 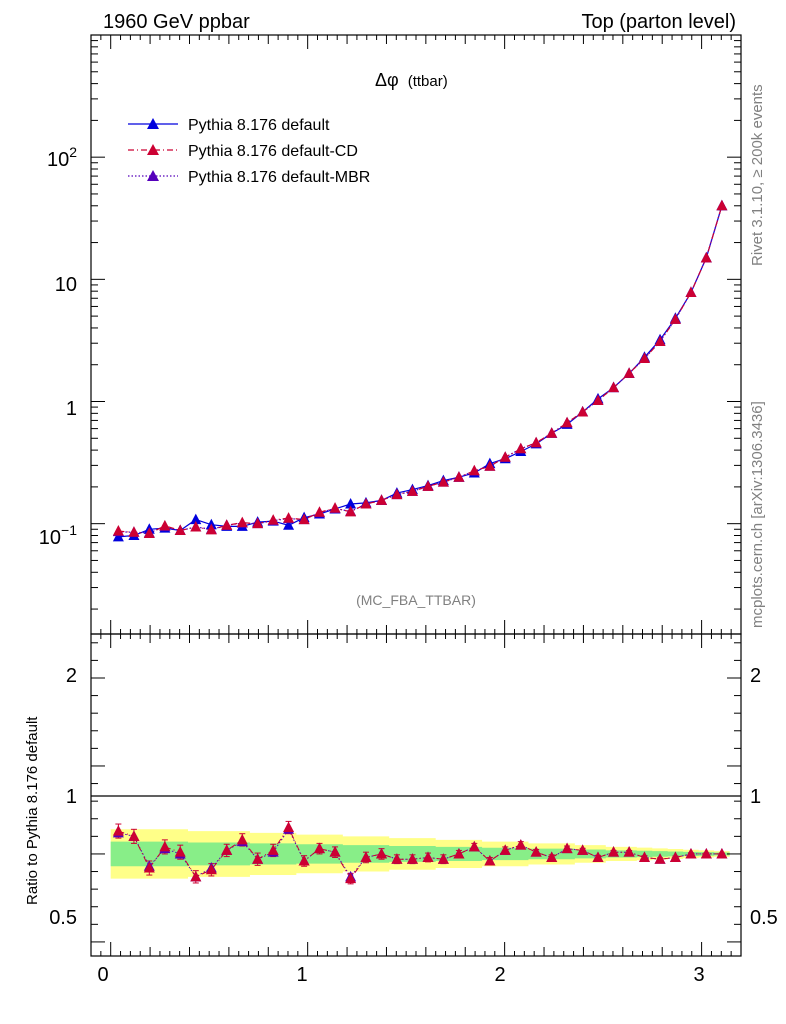 I want to click on legend-item-default: Pythia 8.176 default, so click(x=229, y=125).